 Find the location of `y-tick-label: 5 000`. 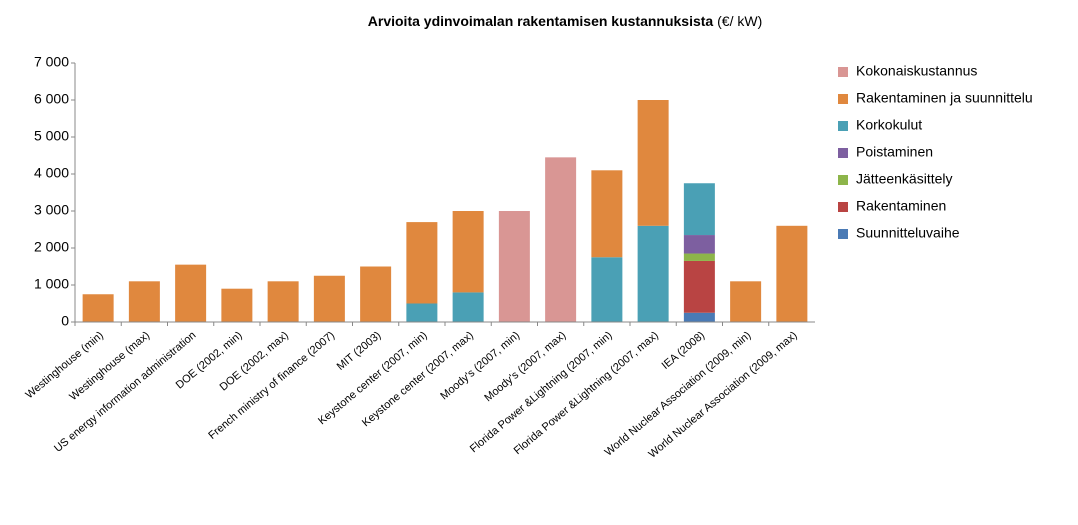

y-tick-label: 5 000 is located at coordinates (51, 136).